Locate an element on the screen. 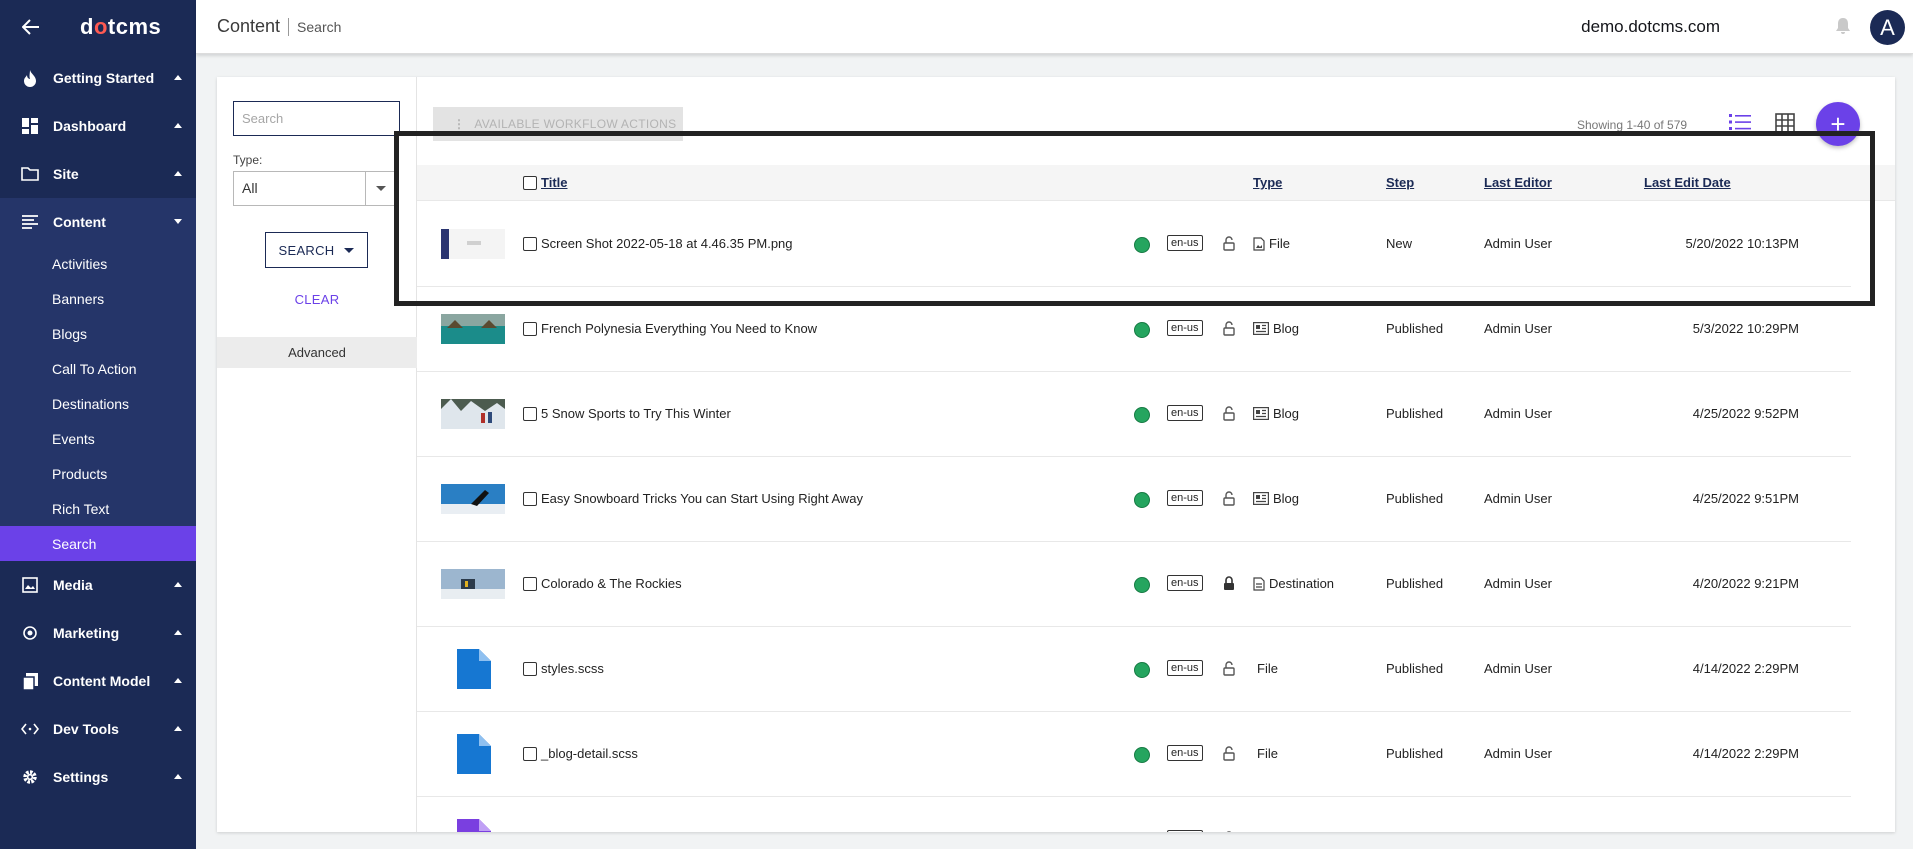 The image size is (1913, 849). row-type: File is located at coordinates (1271, 243).